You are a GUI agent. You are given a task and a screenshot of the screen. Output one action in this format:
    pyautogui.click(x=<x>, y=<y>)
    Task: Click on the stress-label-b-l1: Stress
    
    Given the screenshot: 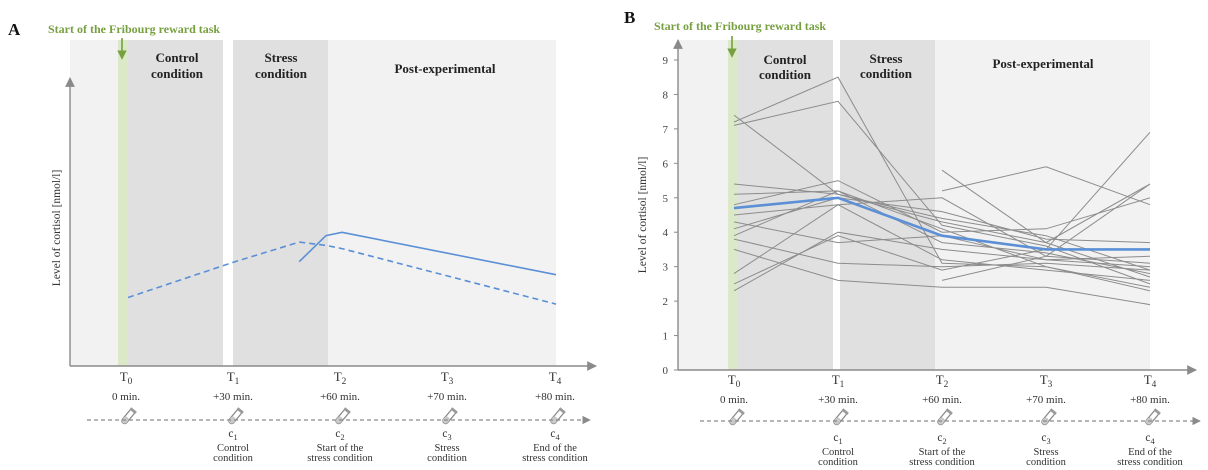 What is the action you would take?
    pyautogui.click(x=886, y=58)
    